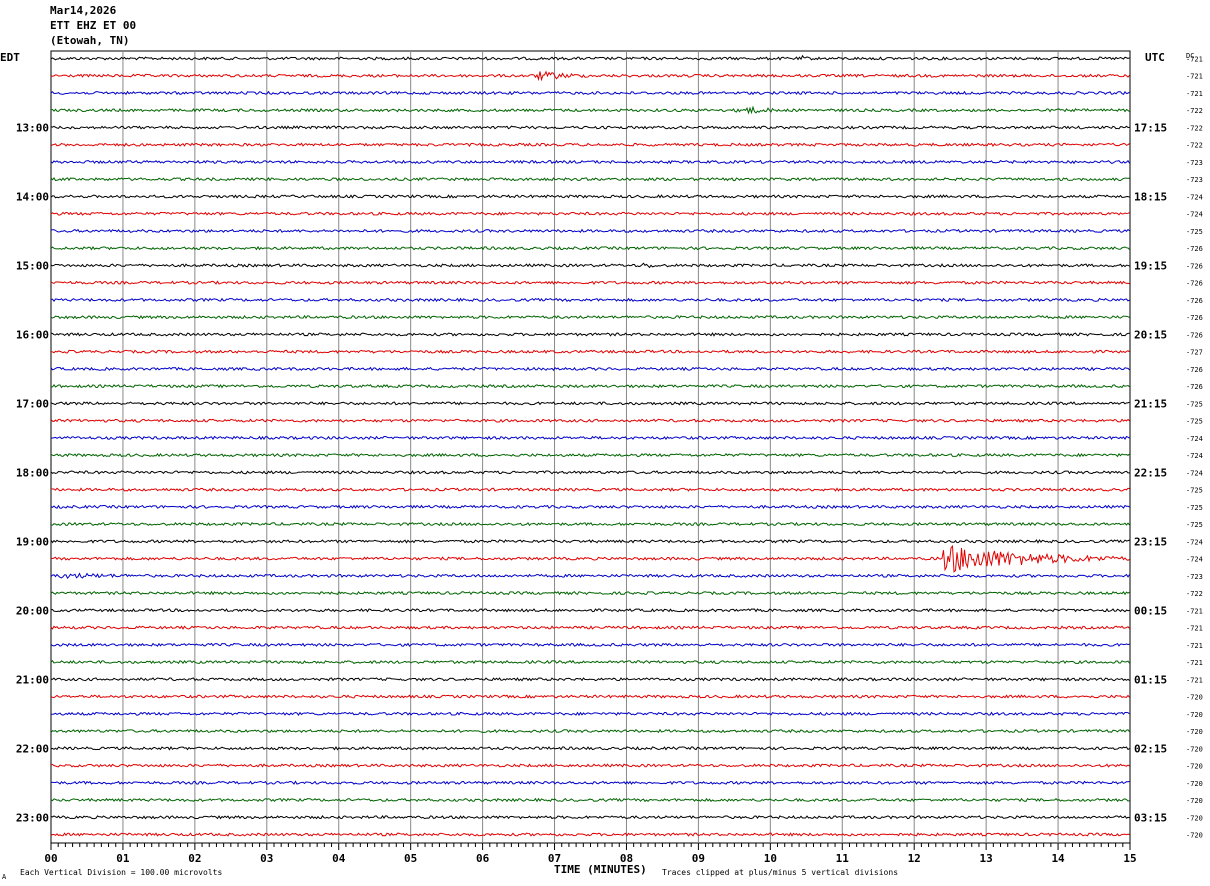 The image size is (1210, 886). I want to click on x-tick-label: 06, so click(483, 858).